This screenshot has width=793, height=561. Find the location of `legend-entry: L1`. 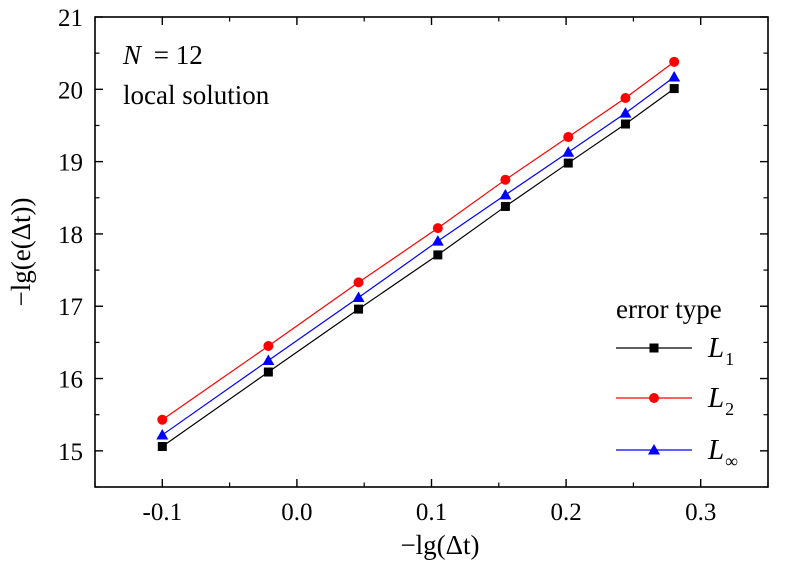

legend-entry: L1 is located at coordinates (675, 350).